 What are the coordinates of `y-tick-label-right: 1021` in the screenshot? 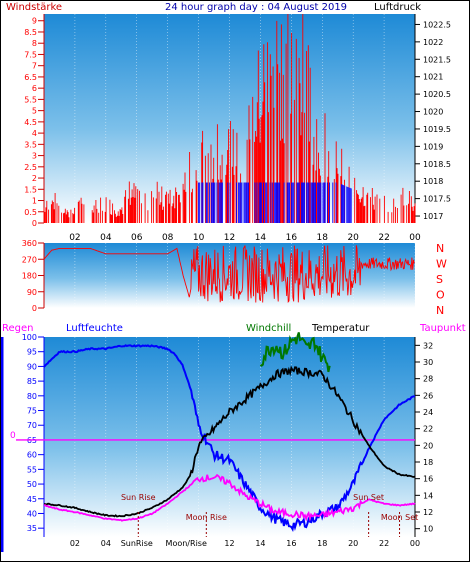 It's located at (433, 77).